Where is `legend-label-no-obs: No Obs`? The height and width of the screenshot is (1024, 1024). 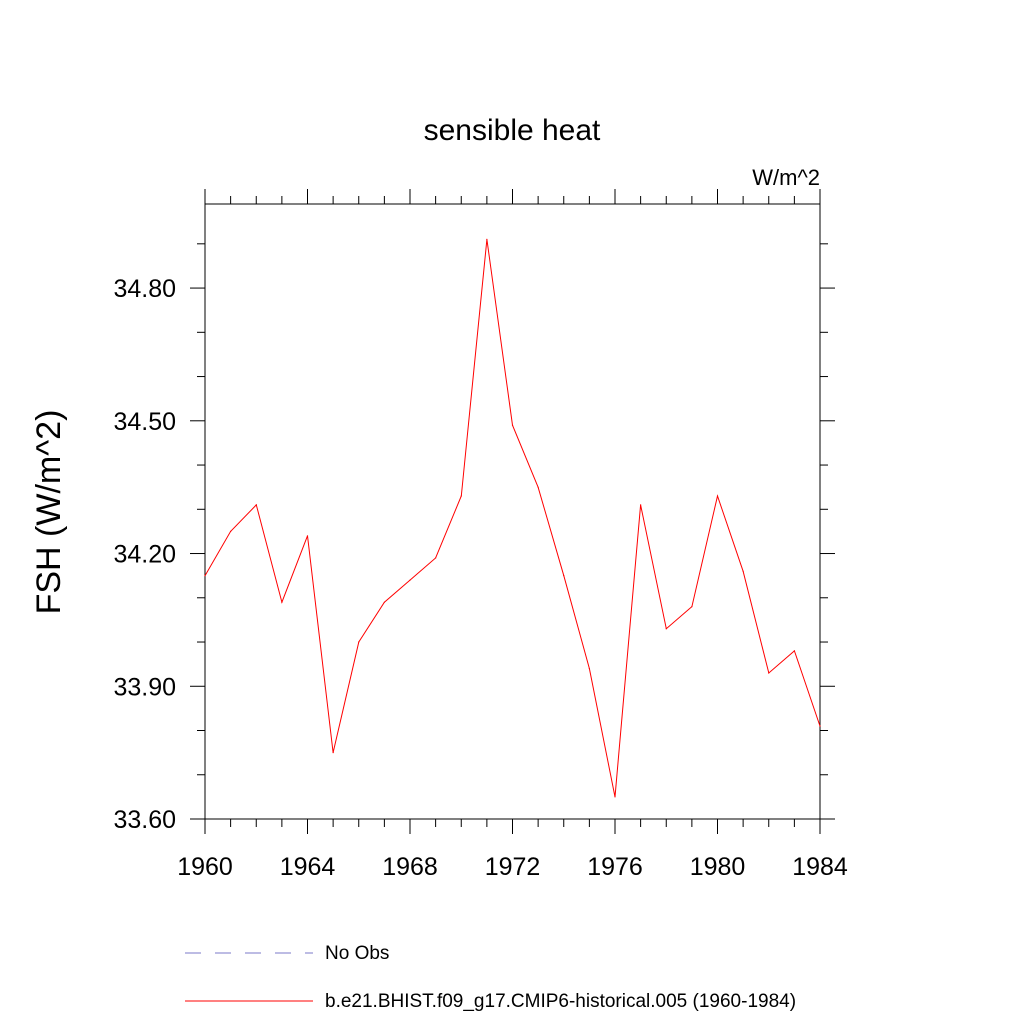 legend-label-no-obs: No Obs is located at coordinates (357, 953).